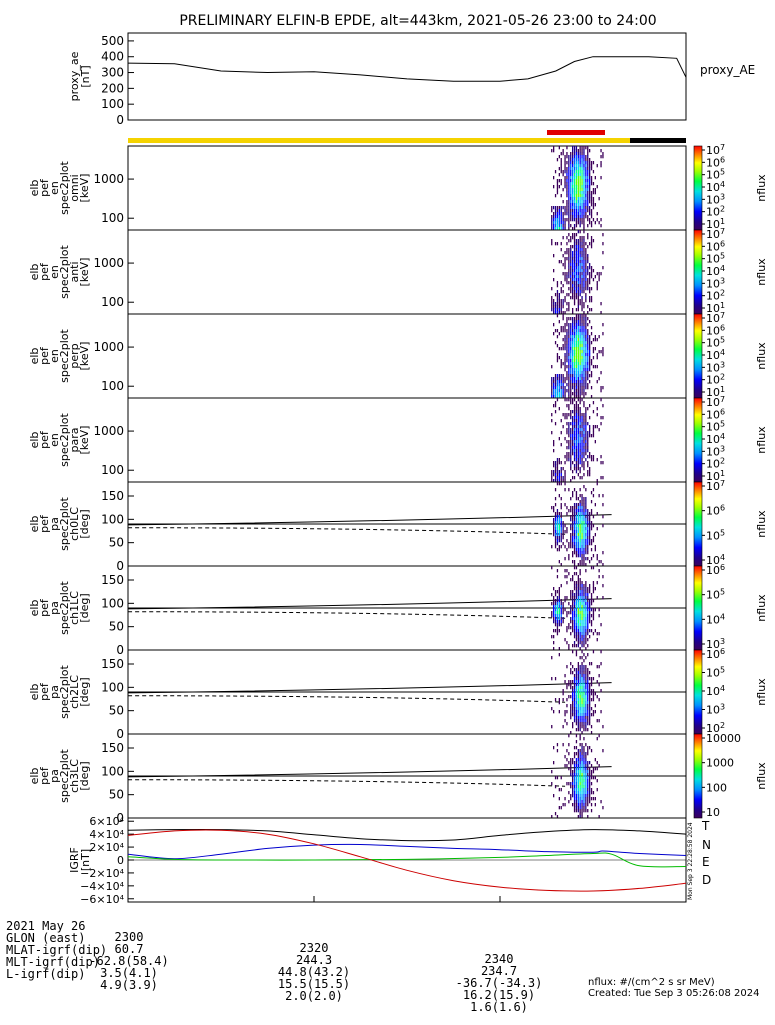  I want to click on created-stamp: Created: Tue Sep 3 05:26:08 2024, so click(674, 993).